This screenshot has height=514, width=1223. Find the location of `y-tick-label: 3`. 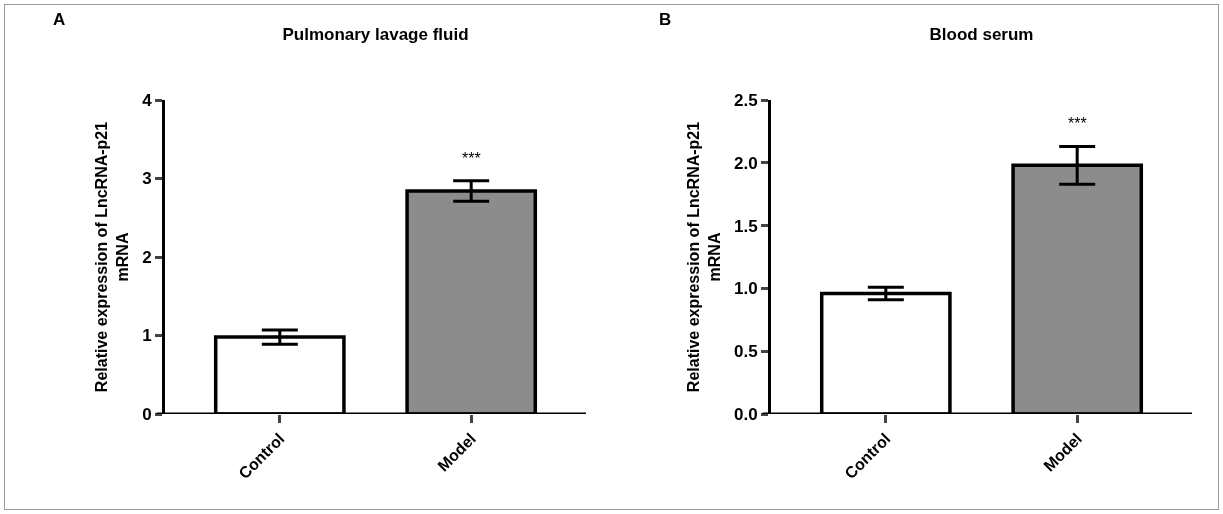

y-tick-label: 3 is located at coordinates (147, 179).